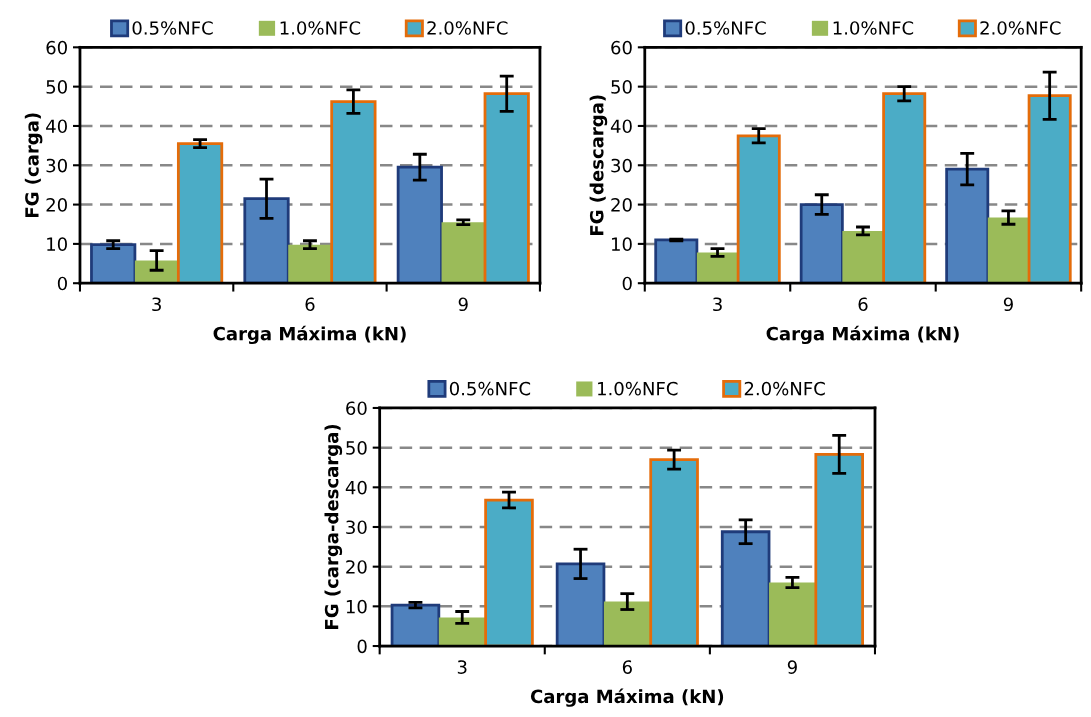 The height and width of the screenshot is (717, 1091). Describe the element at coordinates (333, 526) in the screenshot. I see `y-axis-title: FG (carga-descarga)` at that location.